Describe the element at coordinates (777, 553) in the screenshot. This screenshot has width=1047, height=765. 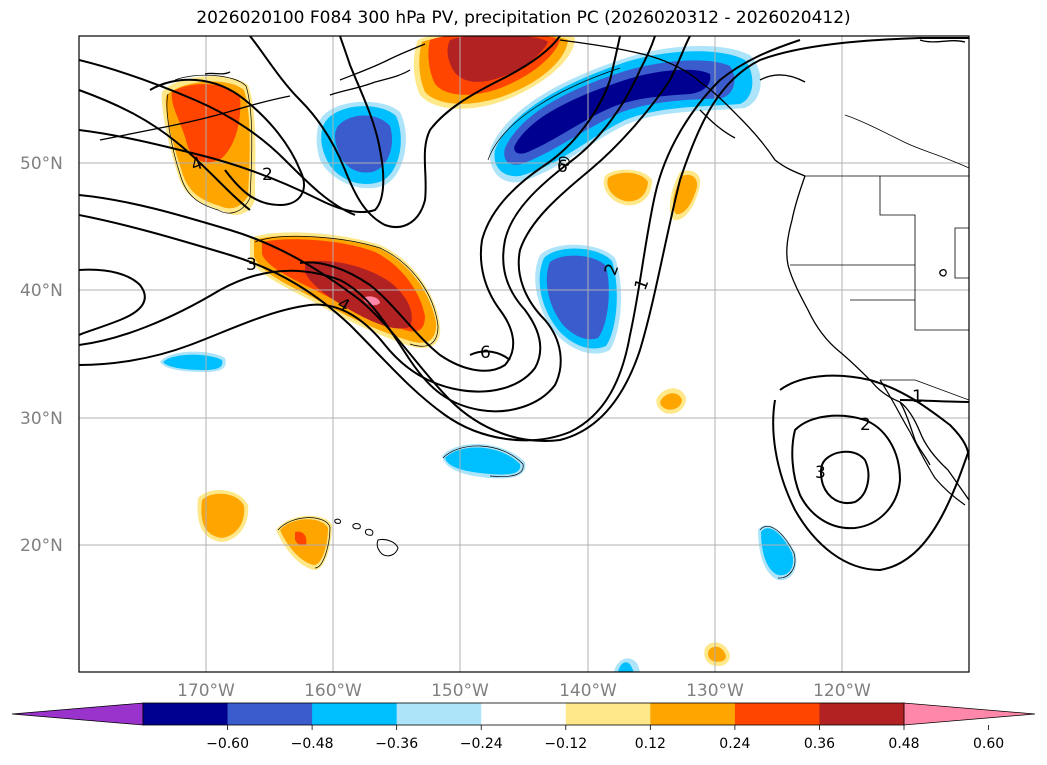
I see `shade-negative-125w-19n` at that location.